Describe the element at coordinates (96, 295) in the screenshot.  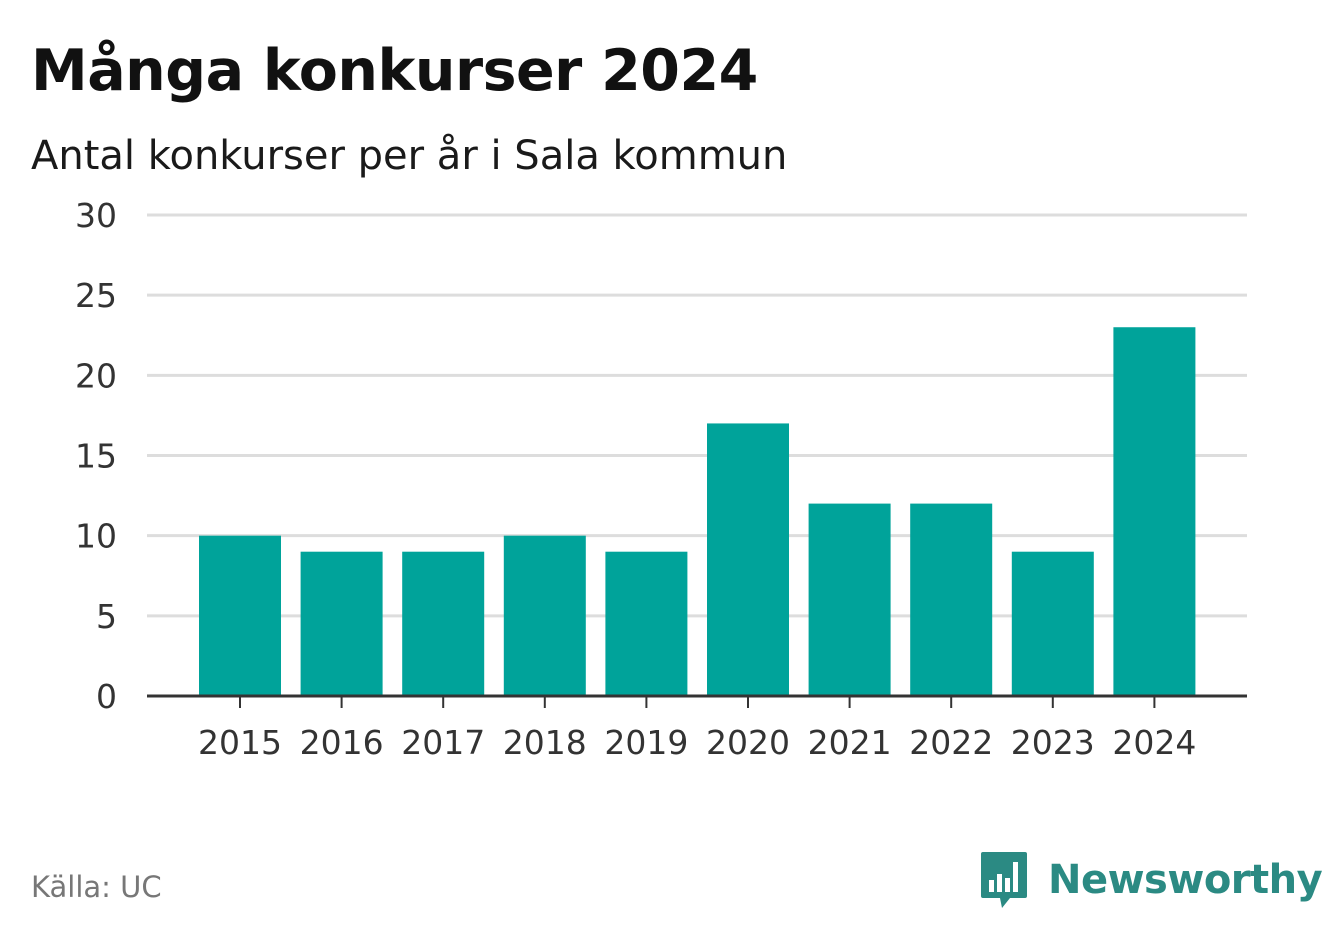
I see `y-tick-label: 25` at that location.